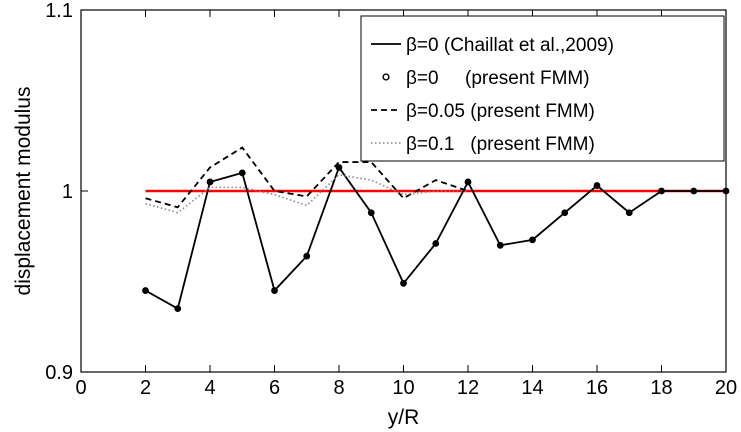 This screenshot has width=741, height=432. What do you see at coordinates (386, 77) in the screenshot?
I see `legend-marker` at bounding box center [386, 77].